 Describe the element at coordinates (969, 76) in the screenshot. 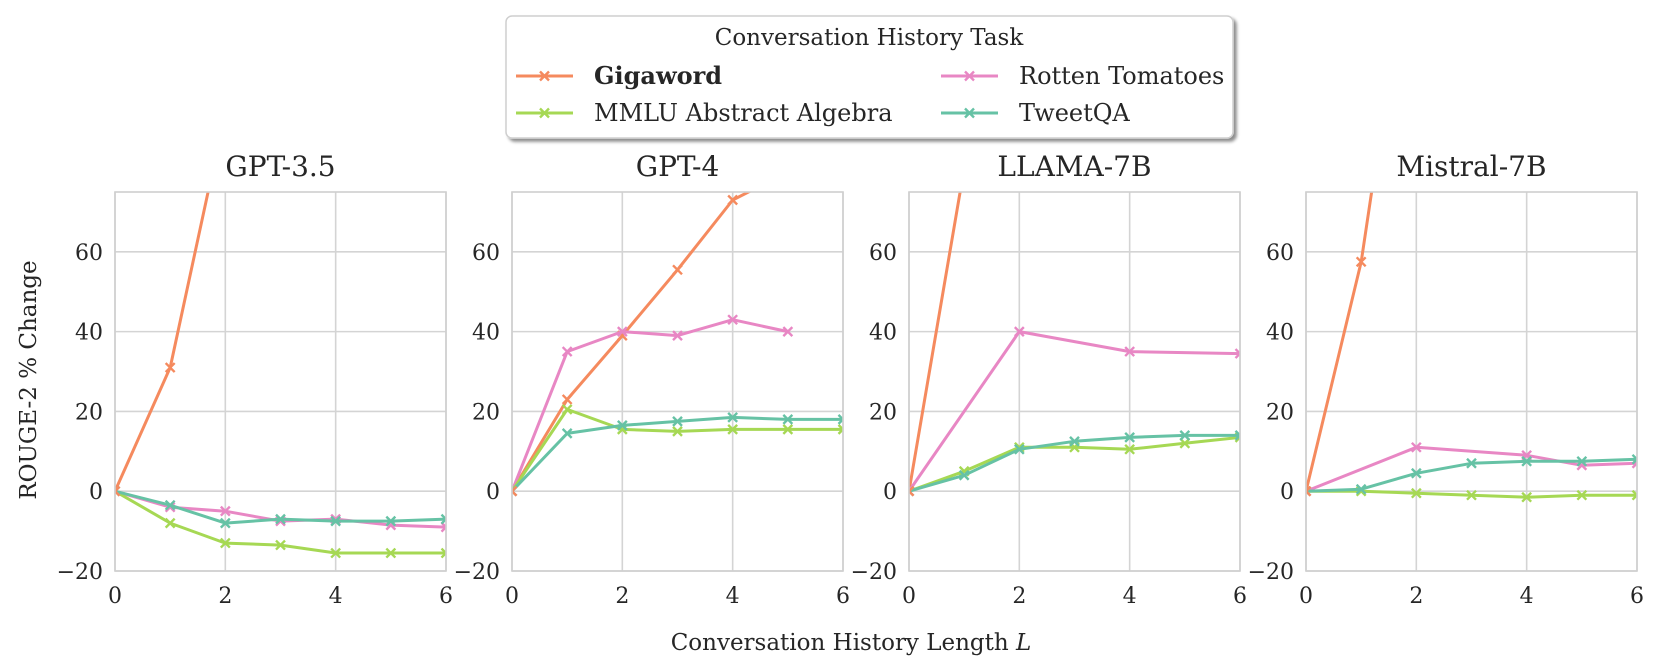

I see `legend-marker-rotten-tomatoes` at that location.